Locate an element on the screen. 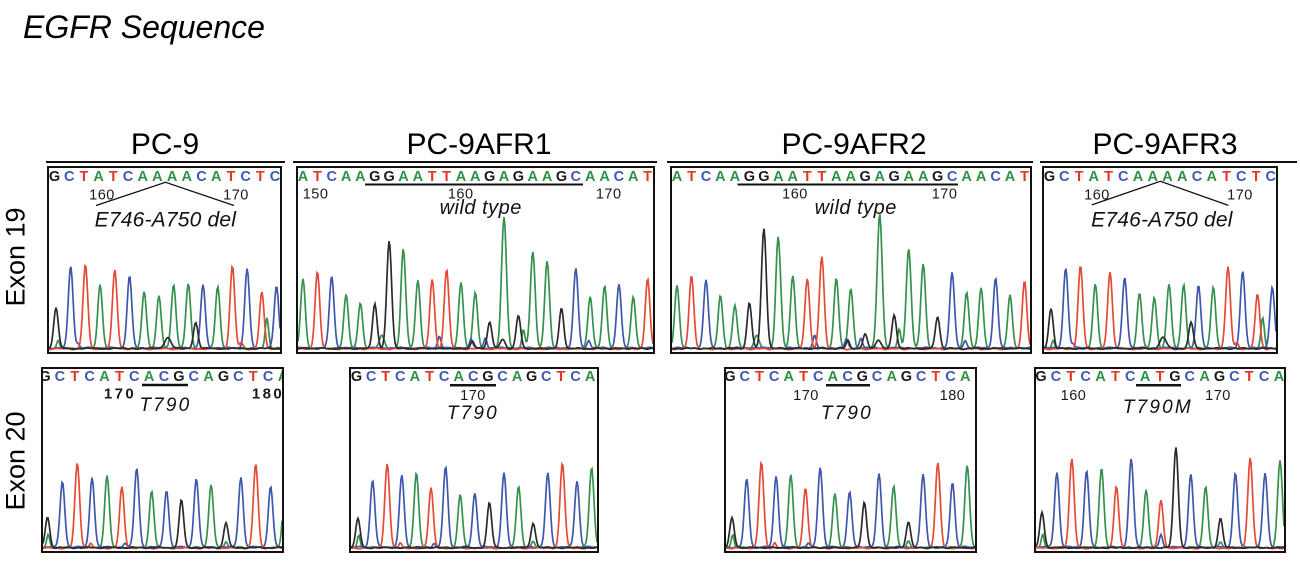 This screenshot has width=1300, height=566. svg-text: T790 is located at coordinates (473, 413).